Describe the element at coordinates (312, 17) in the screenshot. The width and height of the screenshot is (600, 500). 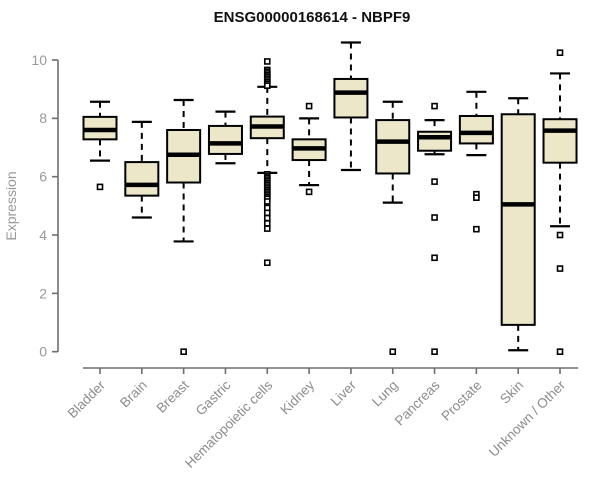
I see `chart-title: ENSG00000168614 - NBPF9` at that location.